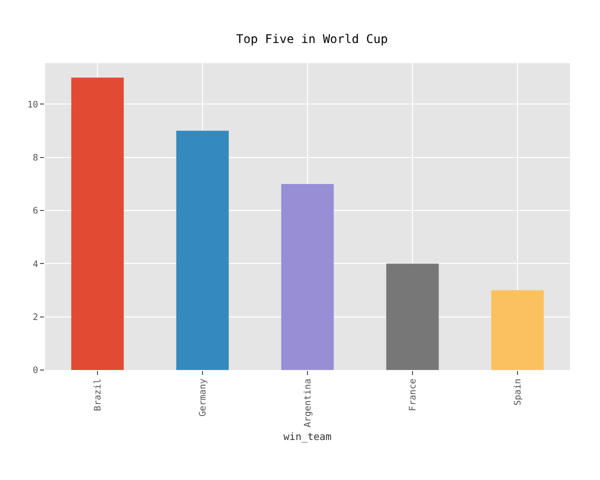 The image size is (600, 480). I want to click on chart-title: Top Five in World Cup, so click(312, 39).